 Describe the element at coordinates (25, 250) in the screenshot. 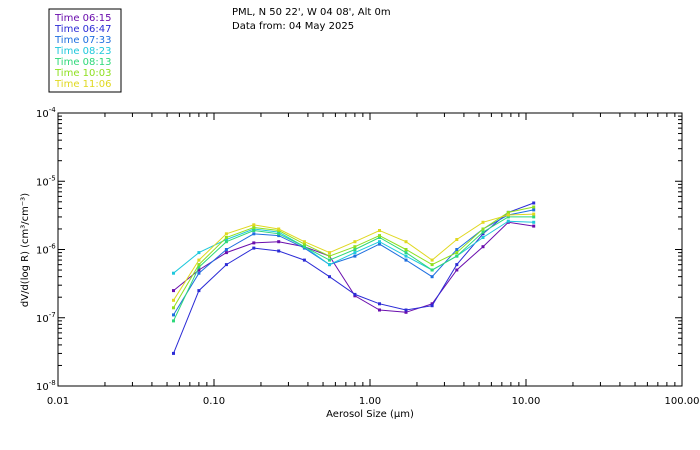

I see `y-axis-label: dV/d(log R) (cm³/cm⁻³)` at that location.